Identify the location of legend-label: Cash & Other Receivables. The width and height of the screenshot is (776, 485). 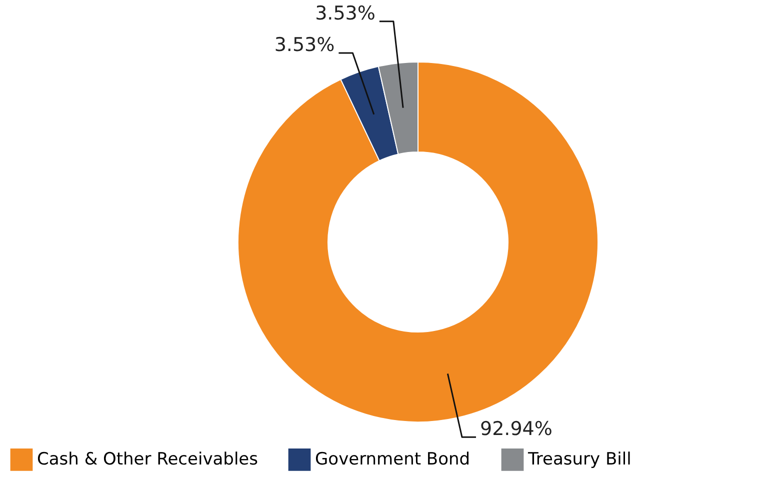
(147, 460).